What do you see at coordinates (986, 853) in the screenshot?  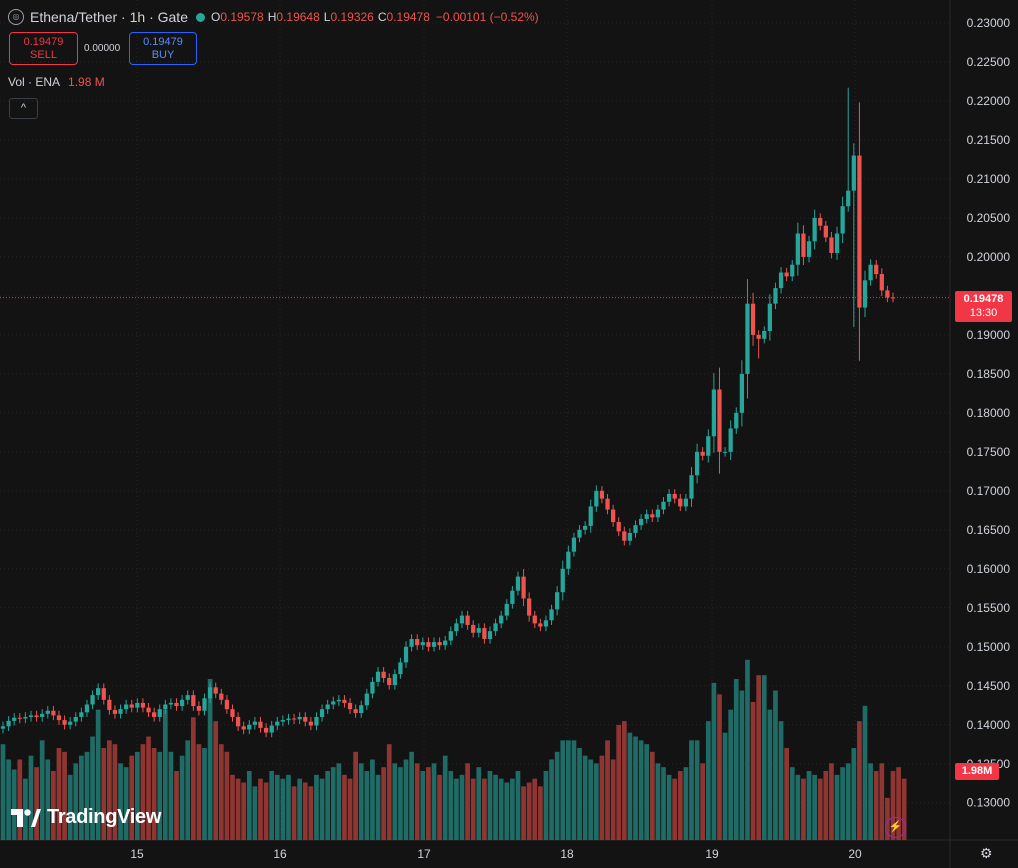 I see `gear-icon: ⚙` at bounding box center [986, 853].